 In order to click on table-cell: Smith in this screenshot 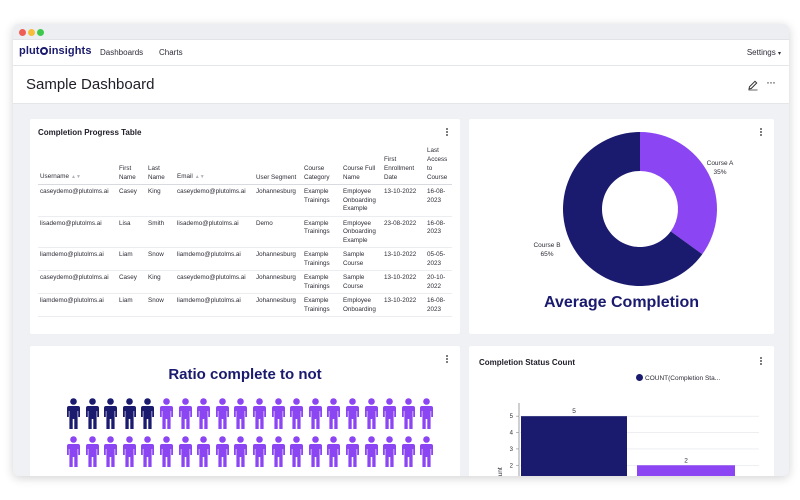, I will do `click(160, 232)`.